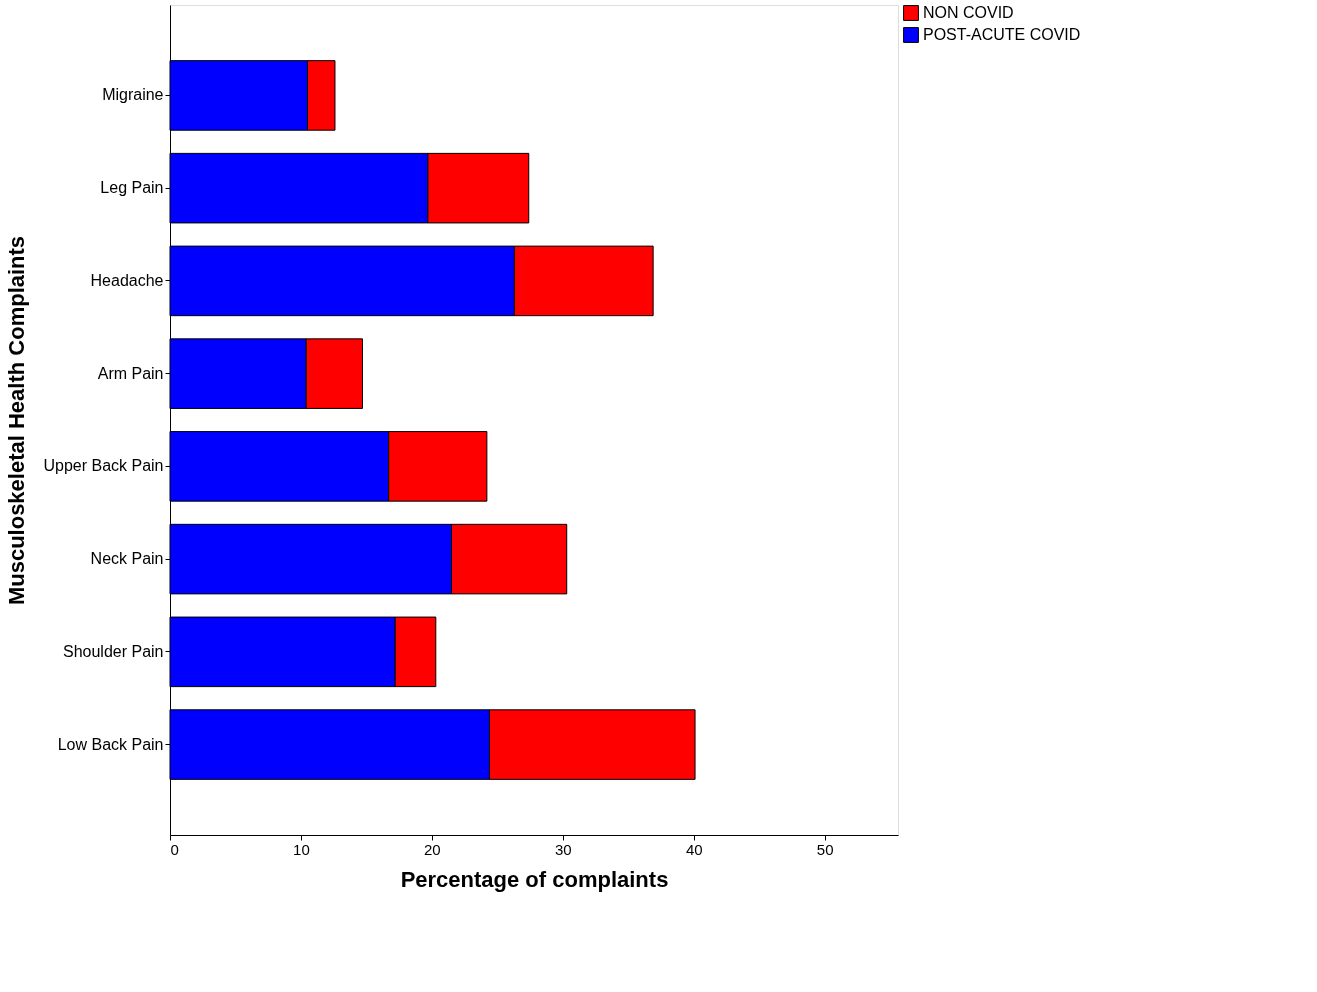  What do you see at coordinates (694, 849) in the screenshot?
I see `x-tick-label: 40` at bounding box center [694, 849].